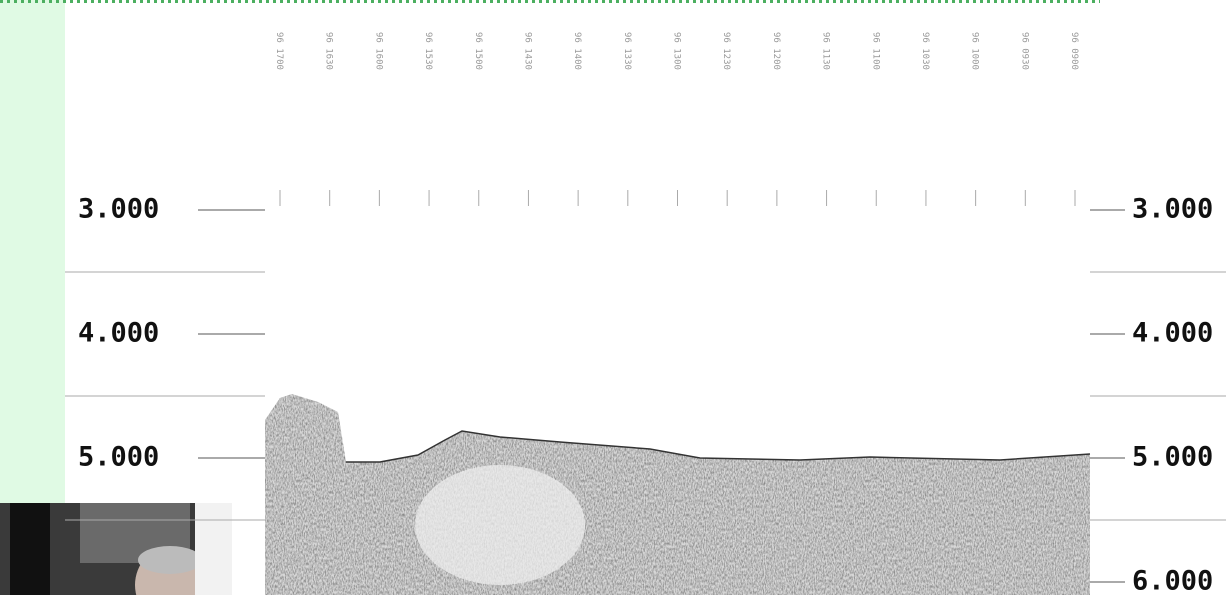 The image size is (1226, 595). I want to click on time-label: 96 1300, so click(677, 51).